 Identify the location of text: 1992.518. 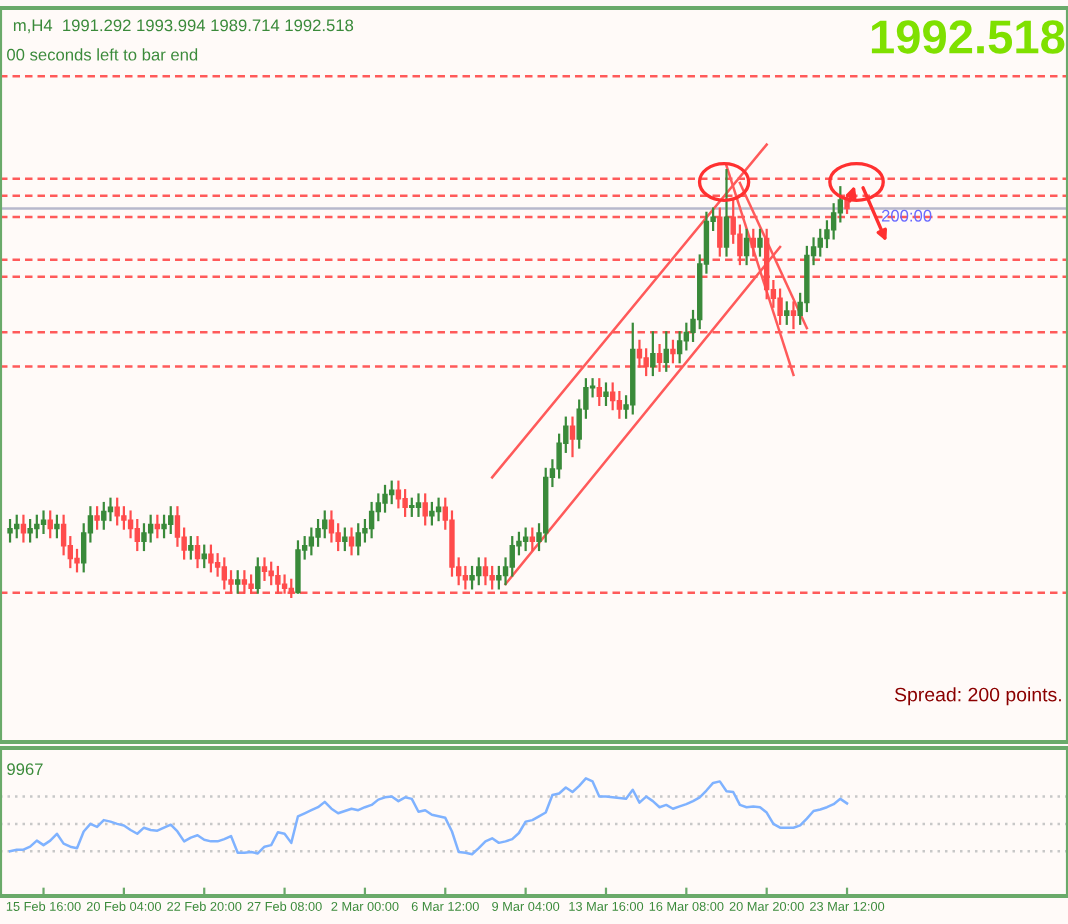
(968, 37).